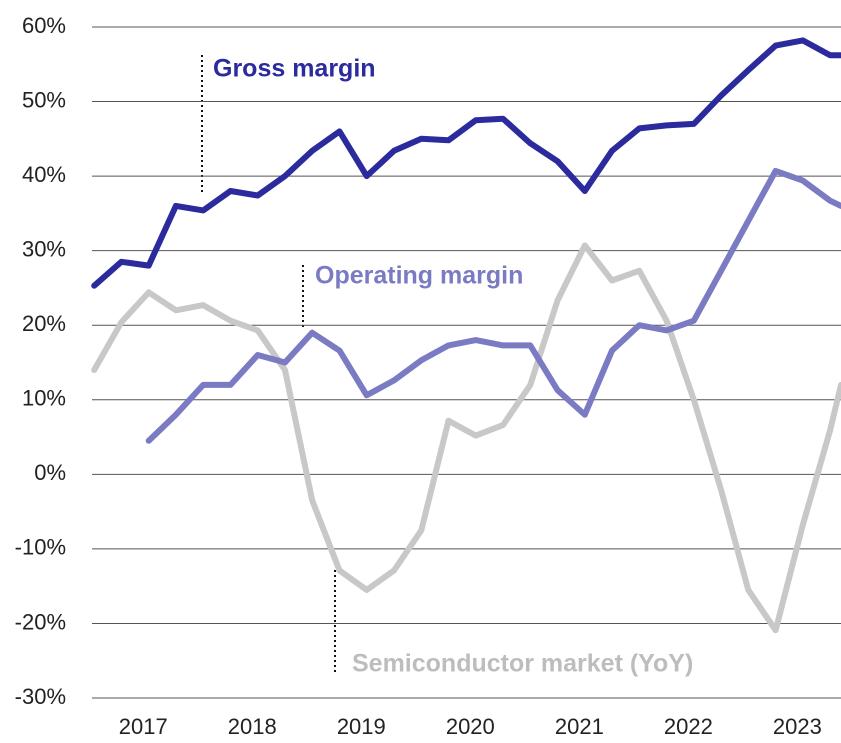 This screenshot has width=841, height=743. Describe the element at coordinates (44, 25) in the screenshot. I see `y-tick-label: 60%` at that location.